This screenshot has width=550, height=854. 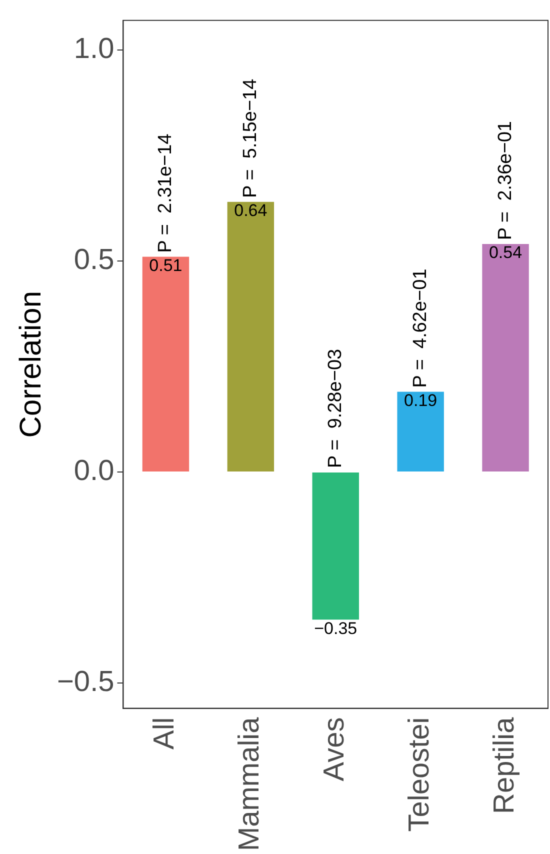 What do you see at coordinates (31, 364) in the screenshot?
I see `y-axis-title: Correlation` at bounding box center [31, 364].